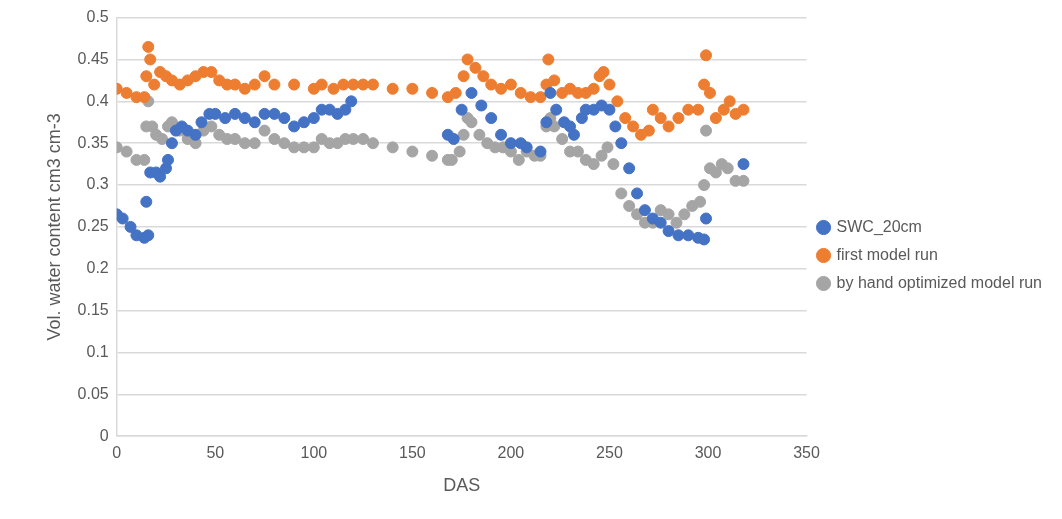 Image resolution: width=1062 pixels, height=519 pixels. Describe the element at coordinates (462, 485) in the screenshot. I see `x-axis-title: DAS` at that location.